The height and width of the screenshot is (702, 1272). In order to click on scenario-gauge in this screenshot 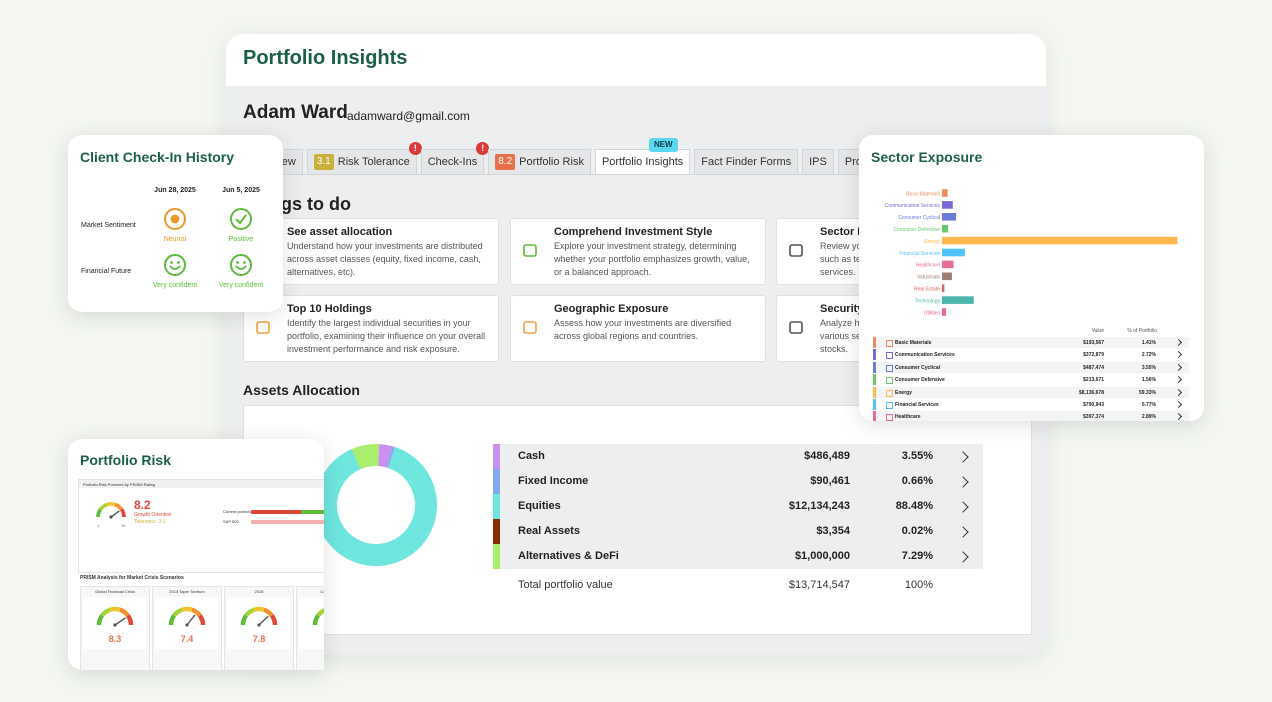, I will do `click(318, 617)`.